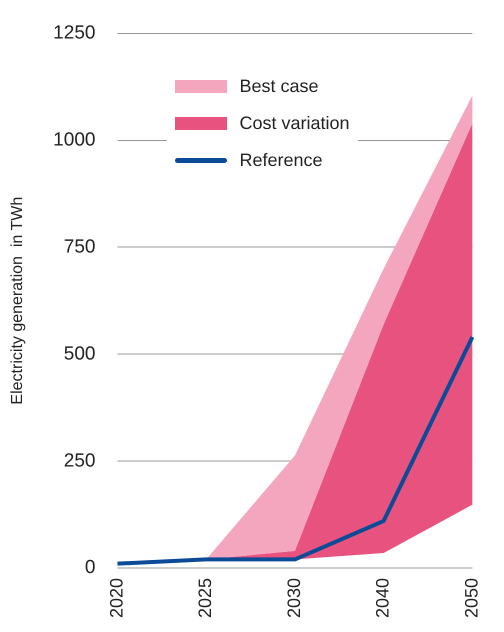 This screenshot has width=504, height=632. What do you see at coordinates (294, 123) in the screenshot?
I see `legend-label: Cost variation` at bounding box center [294, 123].